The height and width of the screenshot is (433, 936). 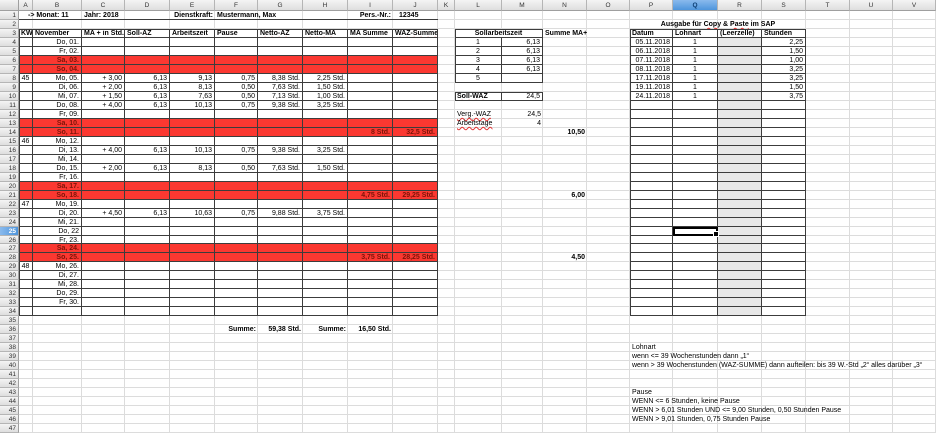 I want to click on cell-A5, so click(x=26, y=51).